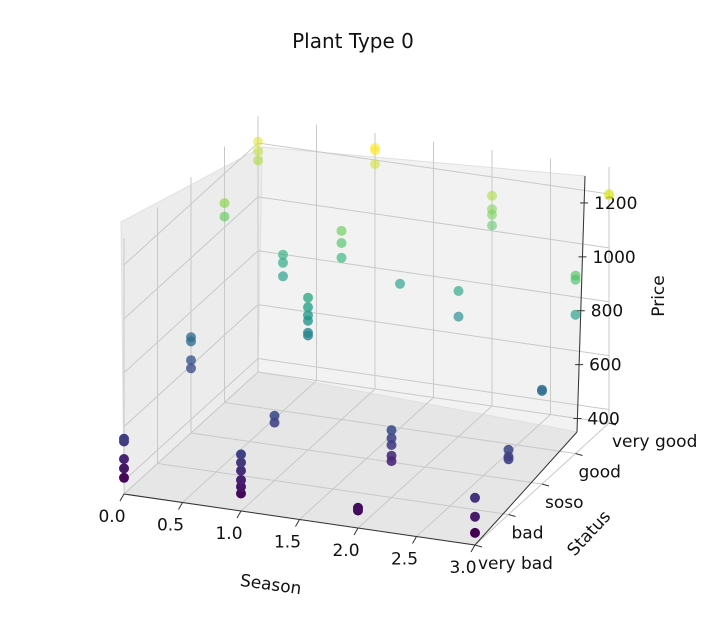 This screenshot has width=721, height=626. Describe the element at coordinates (581, 304) in the screenshot. I see `z-axis-line` at that location.